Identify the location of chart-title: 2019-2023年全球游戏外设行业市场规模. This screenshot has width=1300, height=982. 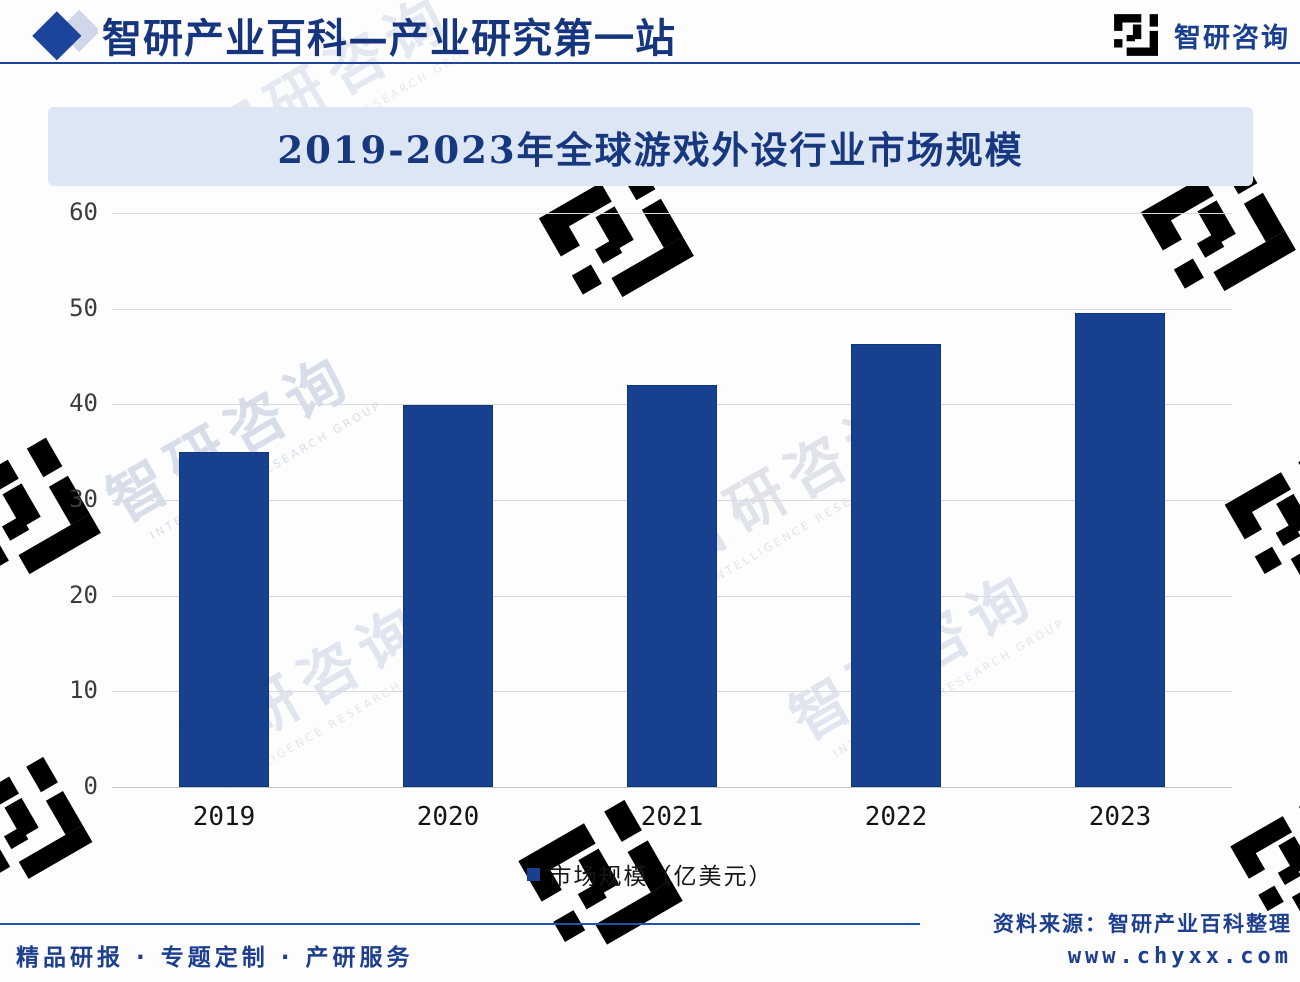
(650, 149).